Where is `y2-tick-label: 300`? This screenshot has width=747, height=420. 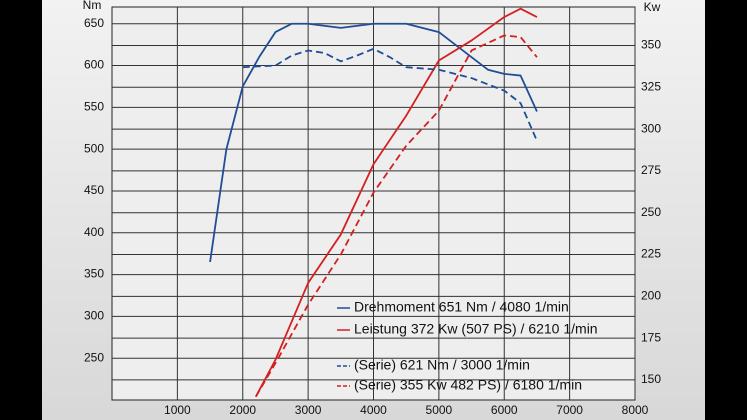 y2-tick-label: 300 is located at coordinates (651, 128).